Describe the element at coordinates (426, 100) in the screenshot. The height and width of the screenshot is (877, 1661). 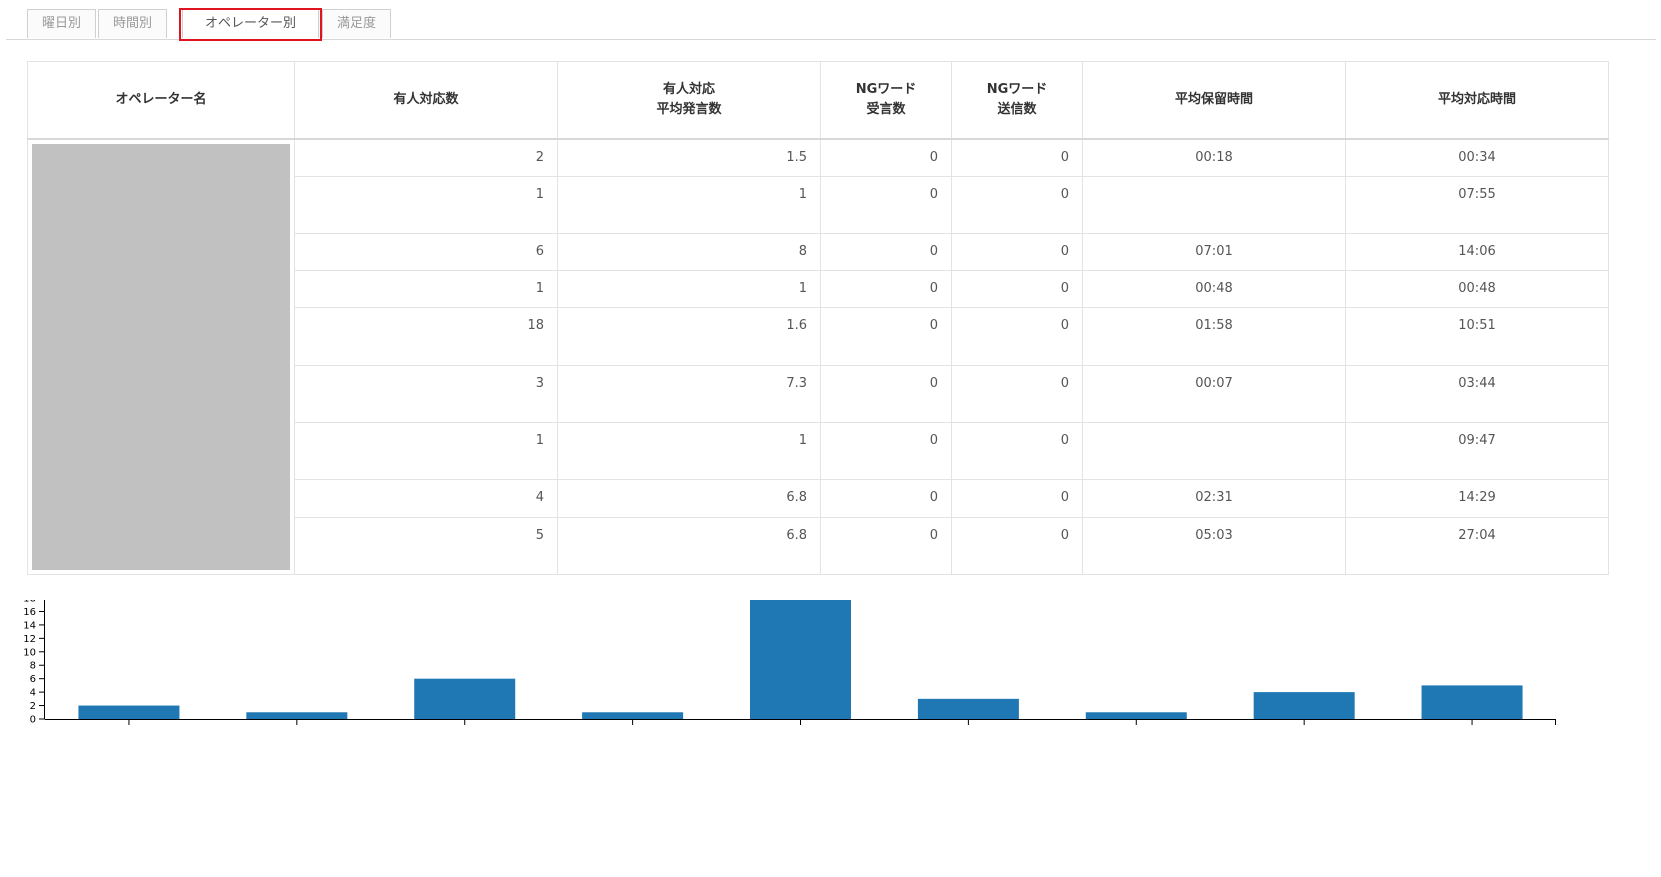
I see `col-human-count-header: 有人対応数` at that location.